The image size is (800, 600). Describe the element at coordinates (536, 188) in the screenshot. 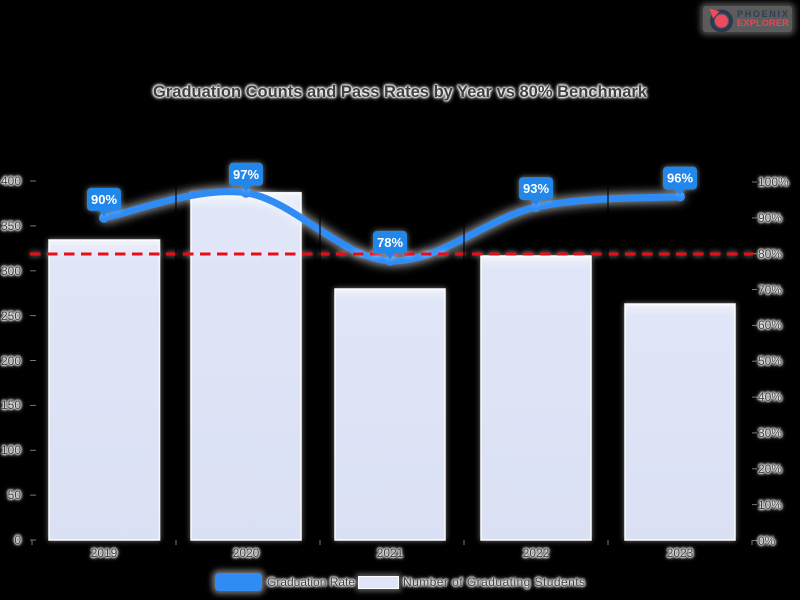

I see `svg-text: 93%` at that location.